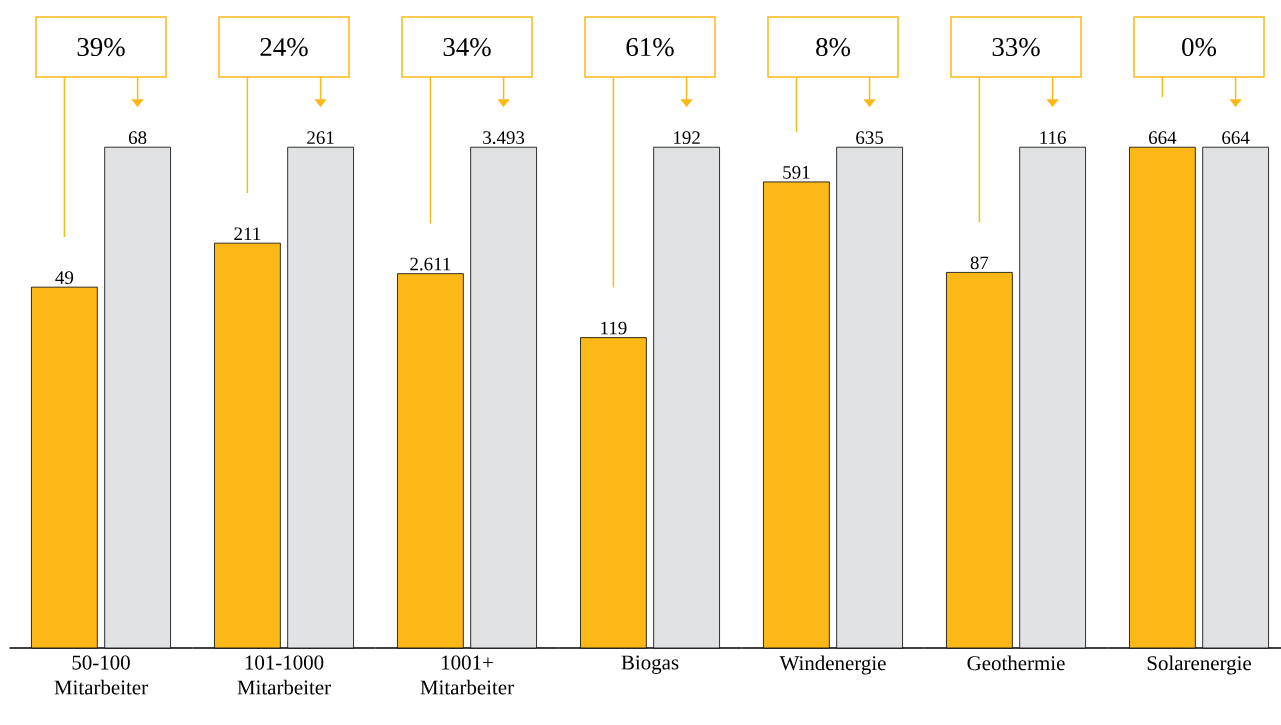 This screenshot has width=1281, height=725. I want to click on data-label: 119, so click(614, 328).